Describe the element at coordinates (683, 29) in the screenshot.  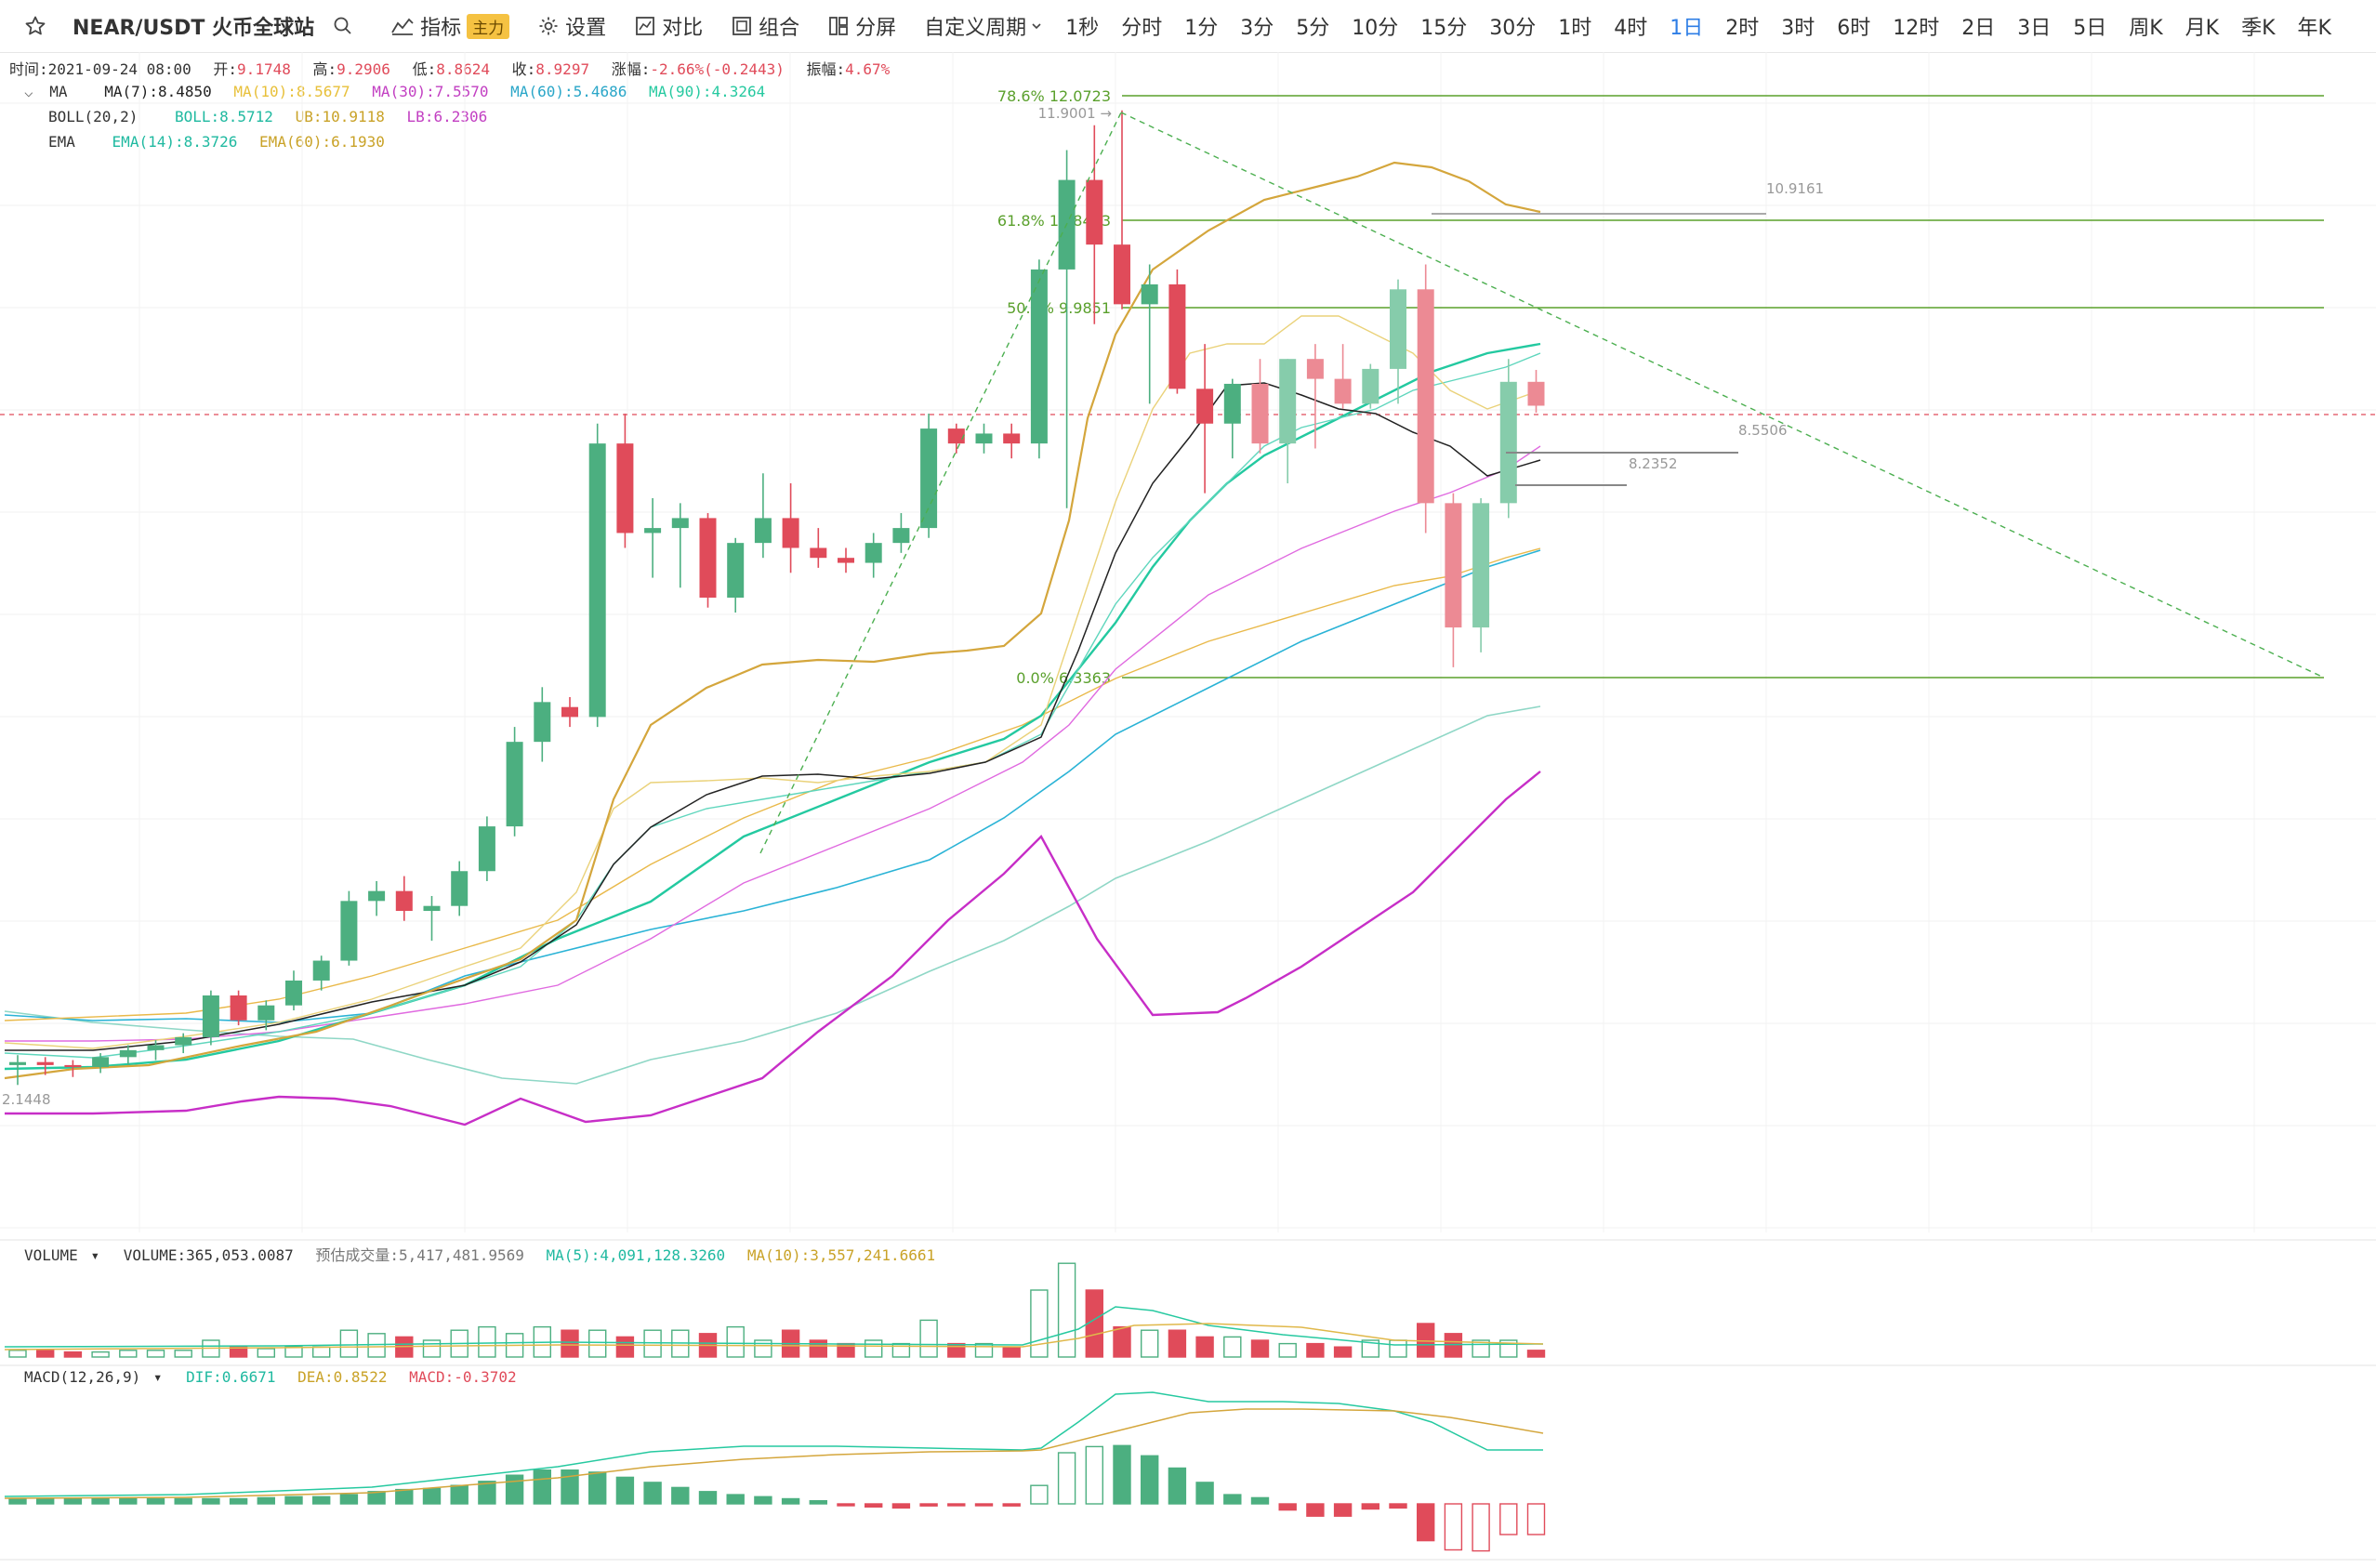
I see `compare-label: 对比` at that location.